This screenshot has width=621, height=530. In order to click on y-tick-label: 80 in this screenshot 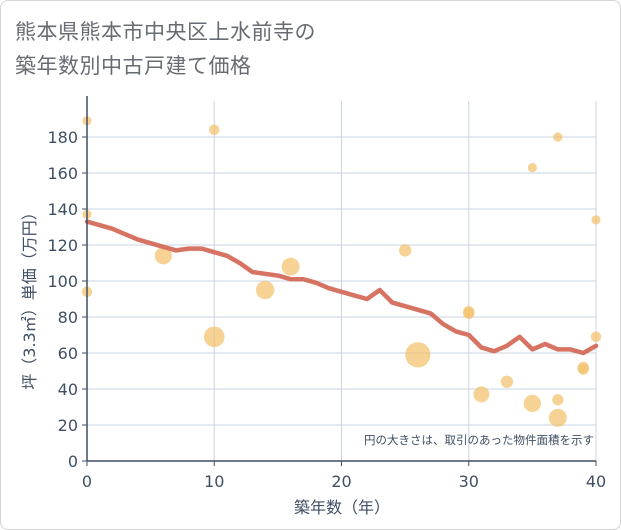, I will do `click(68, 317)`.